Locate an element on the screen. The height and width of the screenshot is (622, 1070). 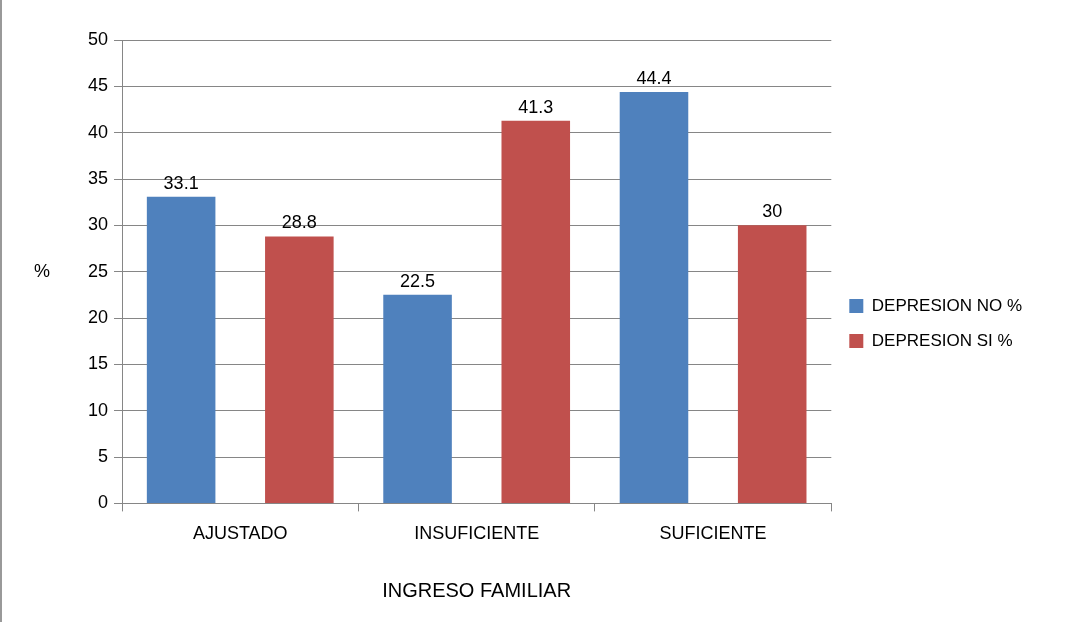
data-label: 33.1 is located at coordinates (181, 182).